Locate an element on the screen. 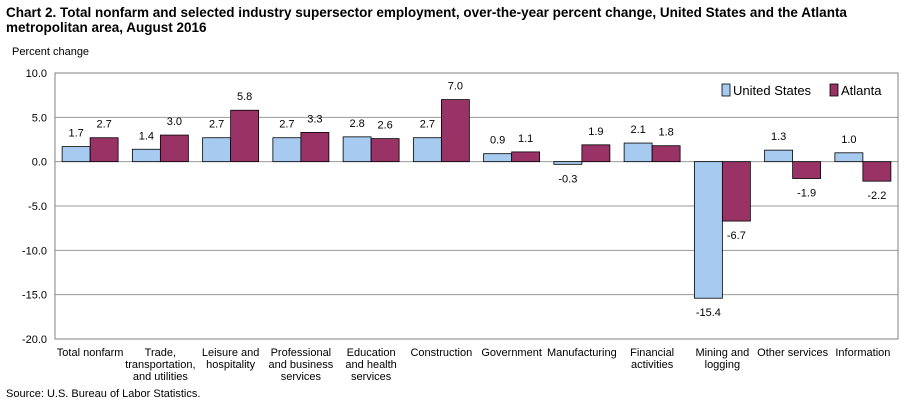 This screenshot has height=404, width=915. x-tick-label-line: and health is located at coordinates (370, 365).